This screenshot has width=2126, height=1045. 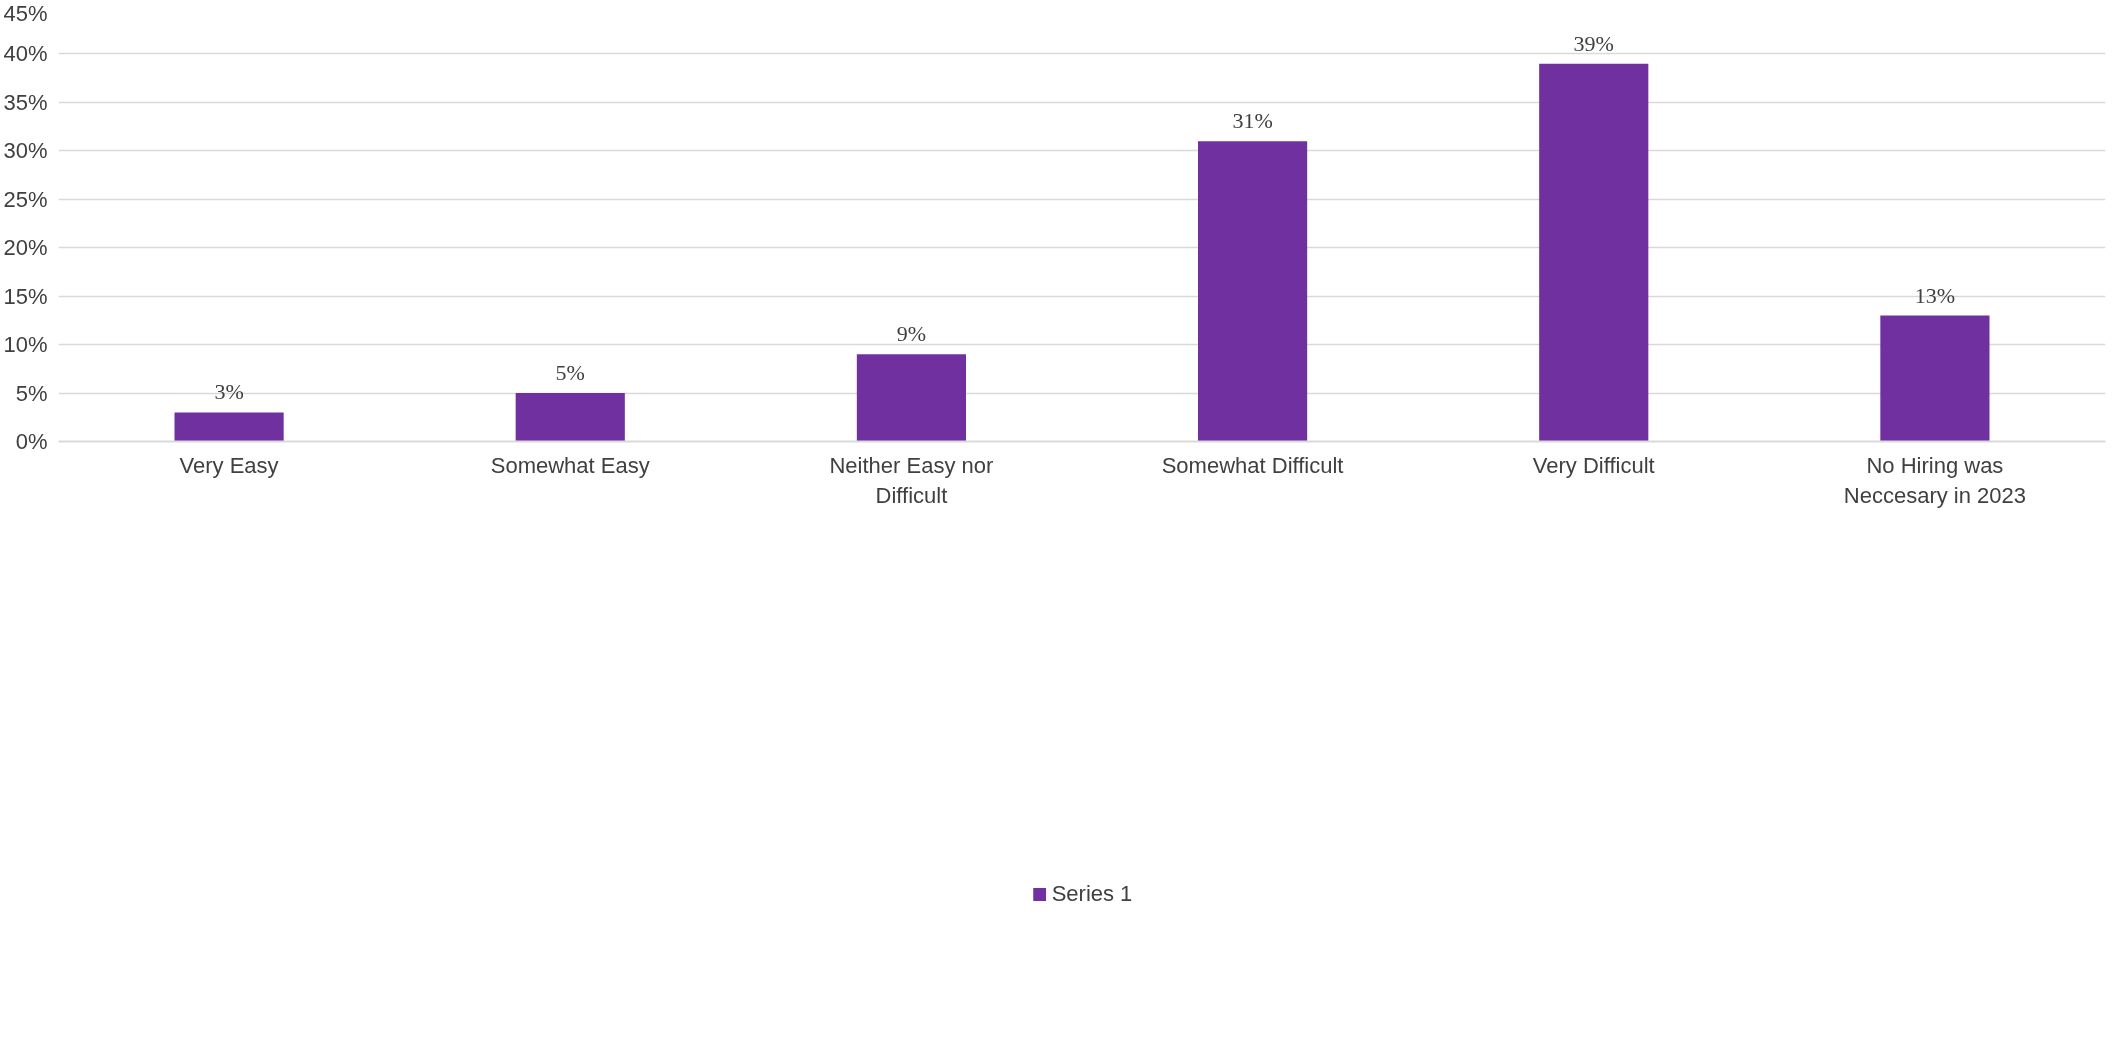 I want to click on y-tick-label: 5%, so click(x=31, y=393).